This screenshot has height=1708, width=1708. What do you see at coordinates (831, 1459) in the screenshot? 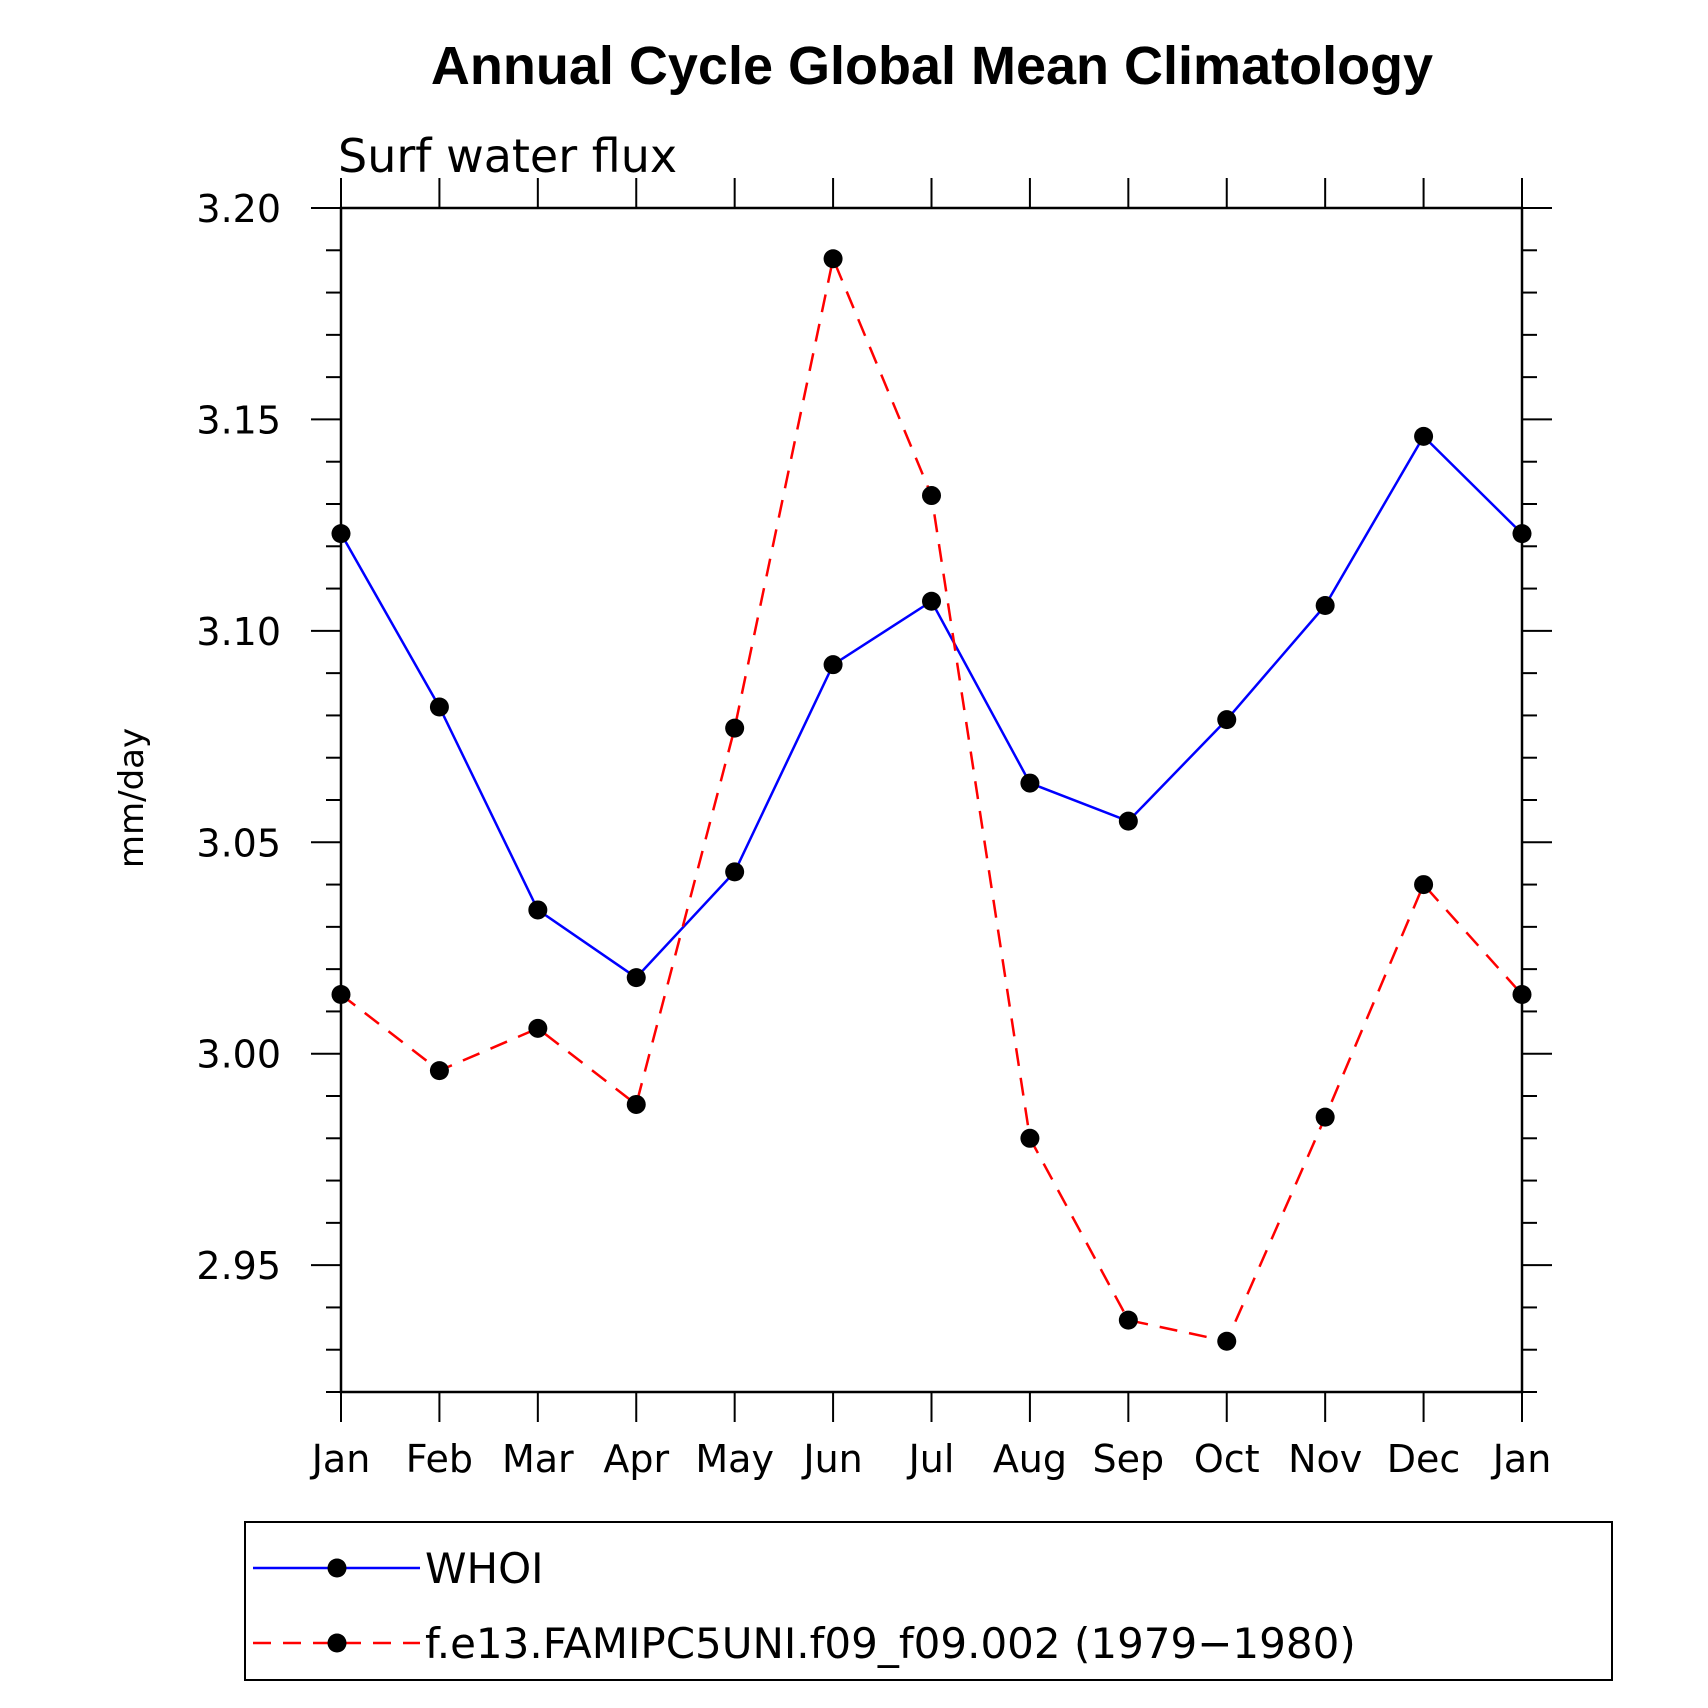
I see `x-tick-label: Jun` at bounding box center [831, 1459].